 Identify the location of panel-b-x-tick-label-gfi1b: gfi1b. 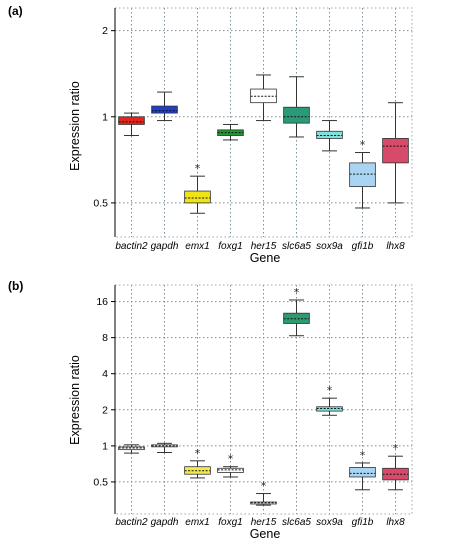
(363, 522).